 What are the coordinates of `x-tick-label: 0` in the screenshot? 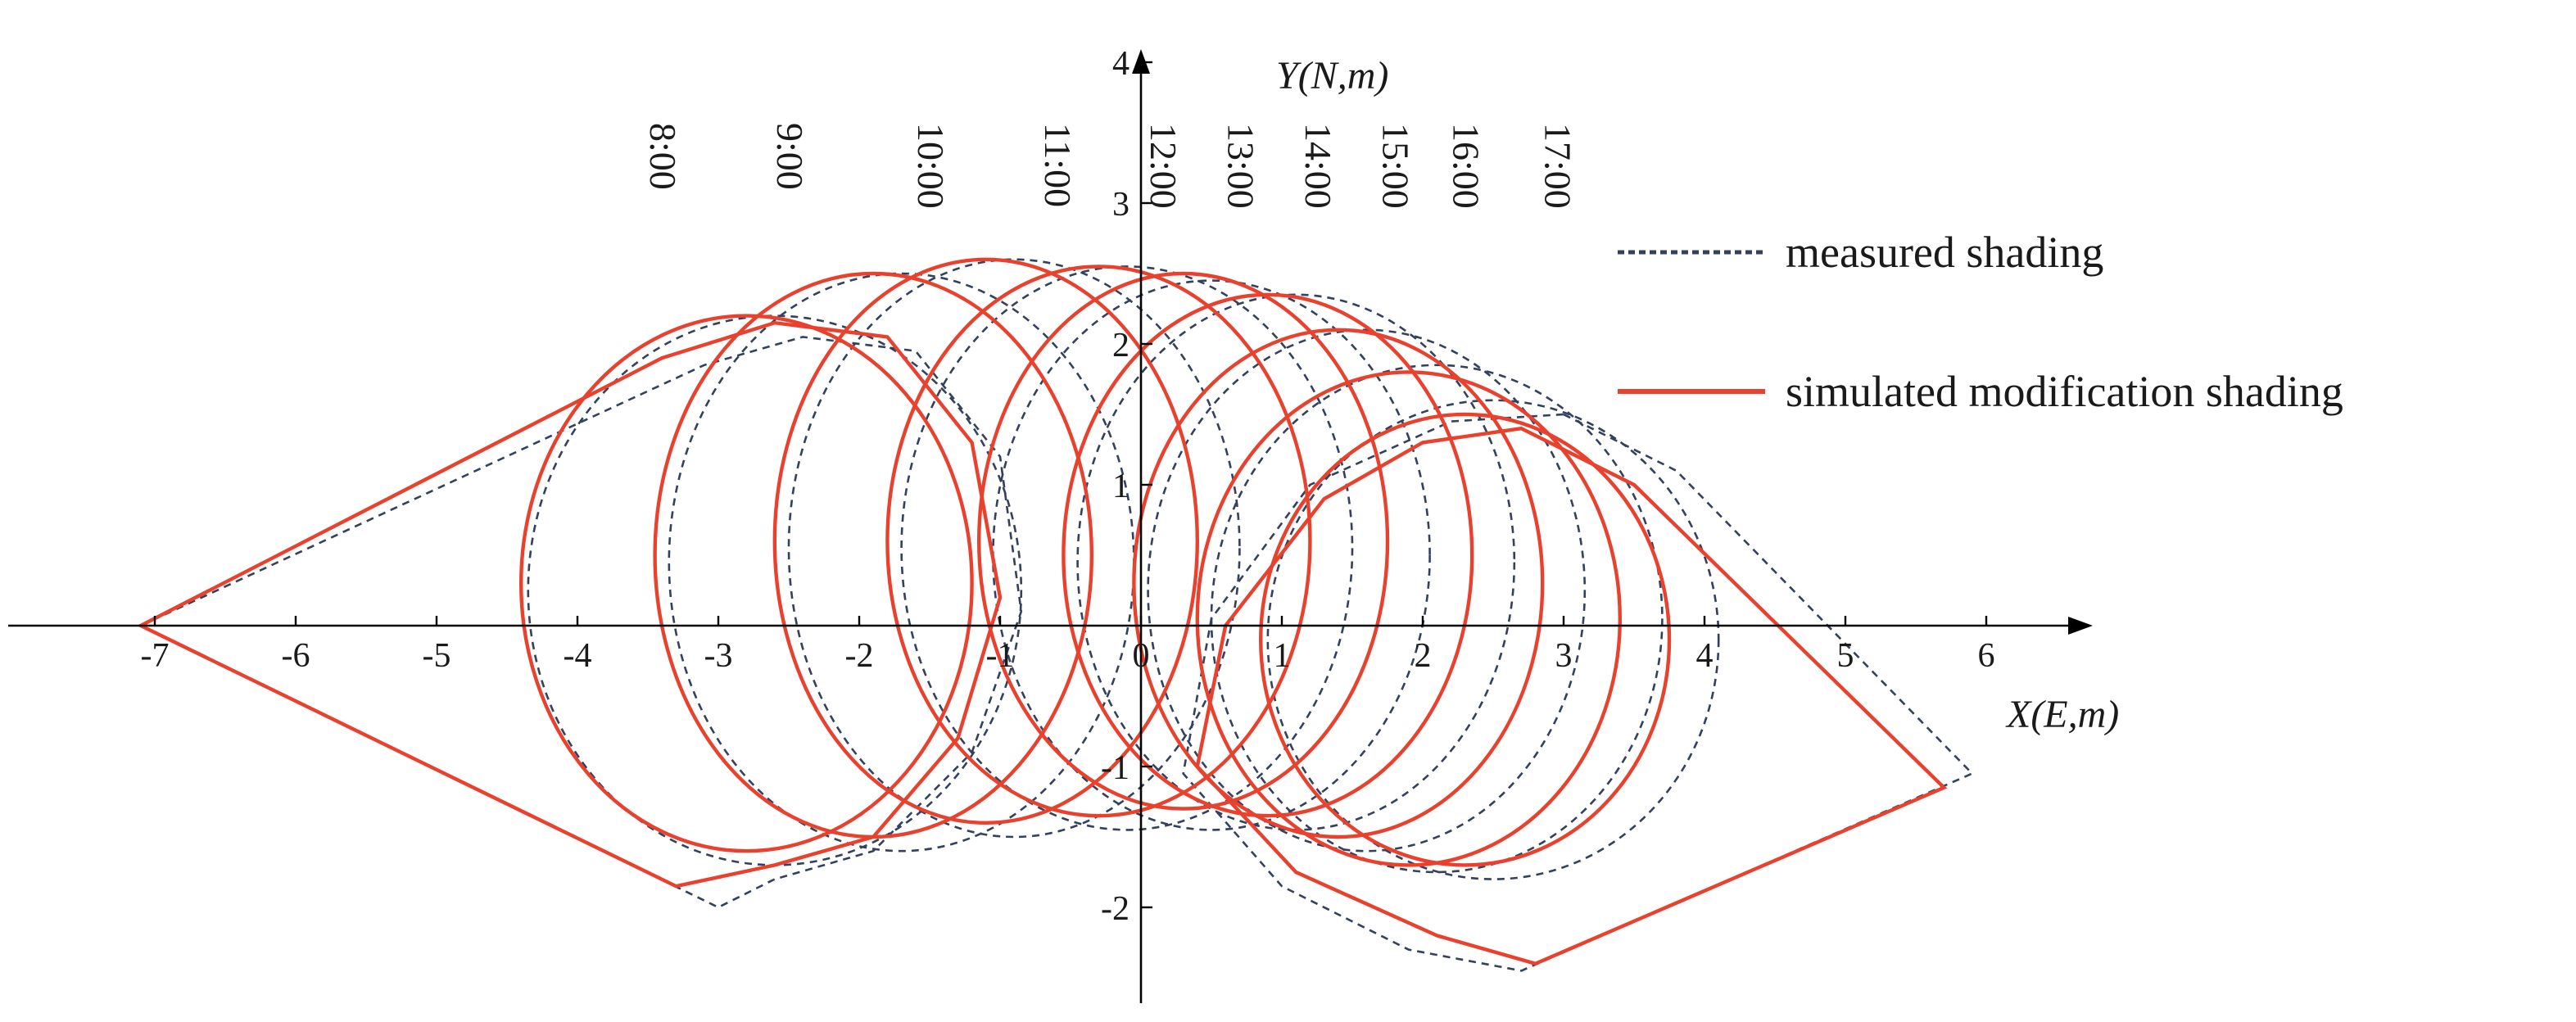 It's located at (1141, 656).